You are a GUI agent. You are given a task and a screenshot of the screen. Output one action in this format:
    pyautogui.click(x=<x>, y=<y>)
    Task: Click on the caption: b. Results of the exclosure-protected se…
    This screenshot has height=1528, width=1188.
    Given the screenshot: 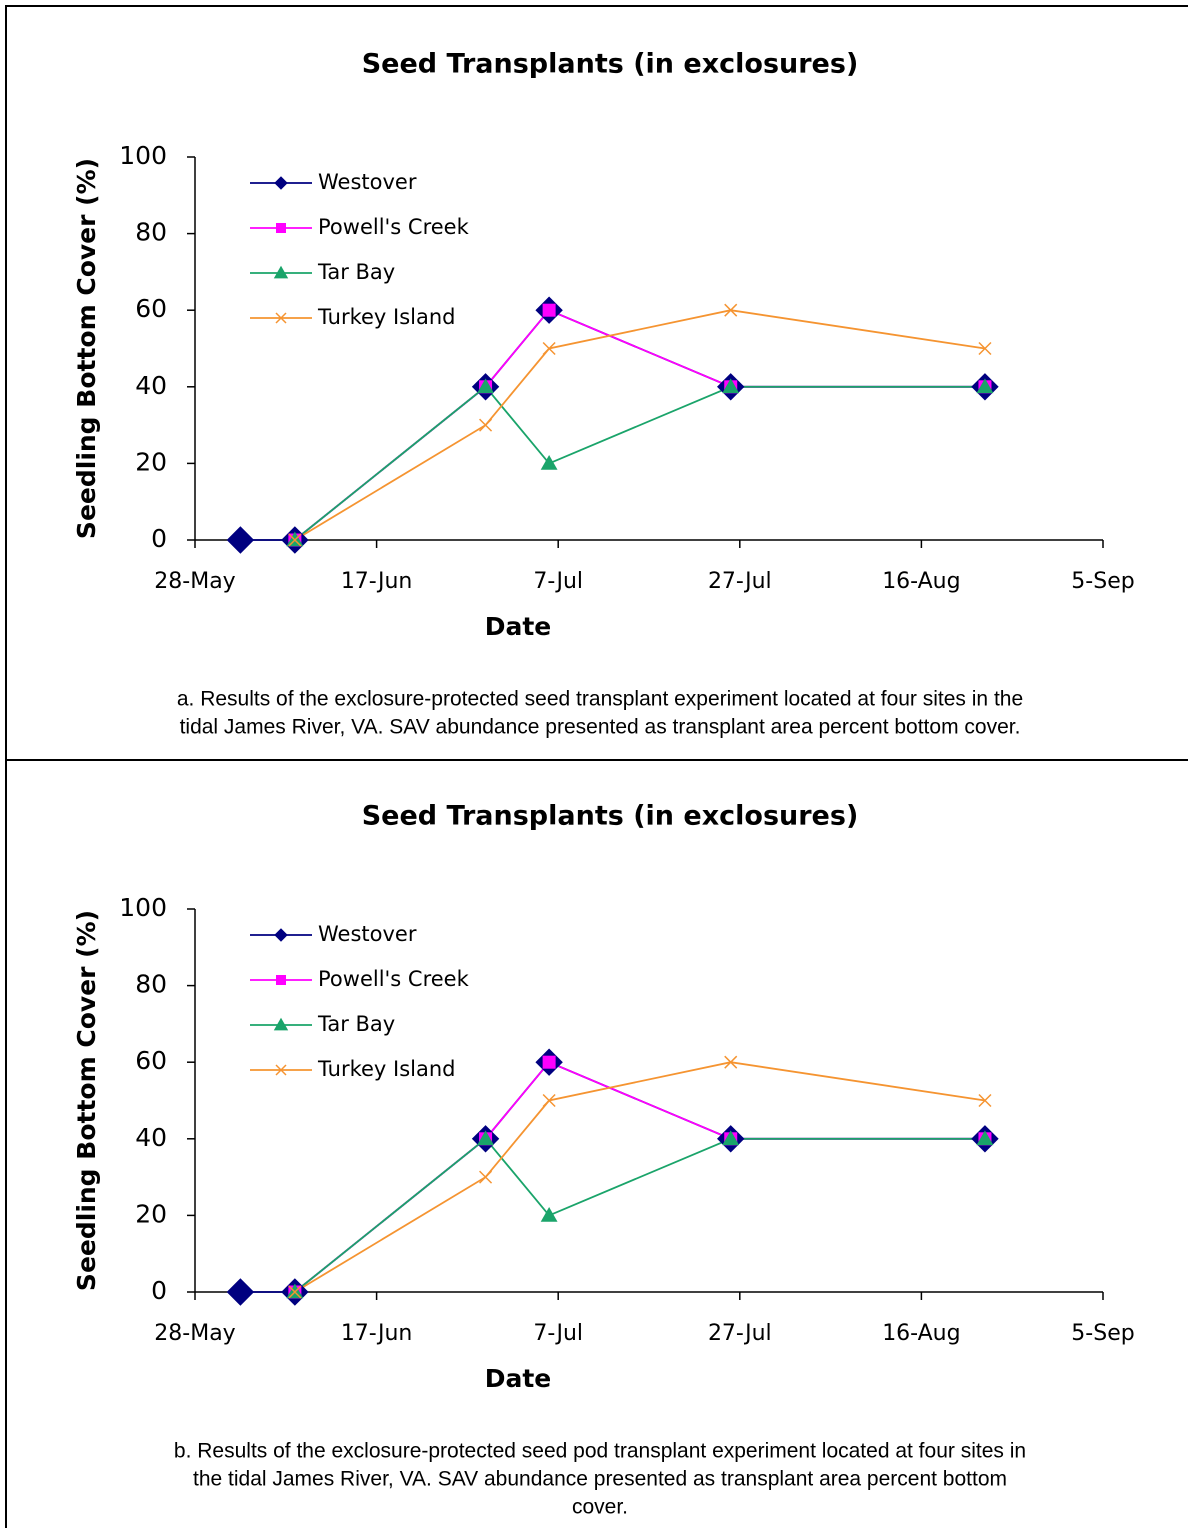 What is the action you would take?
    pyautogui.click(x=600, y=1451)
    